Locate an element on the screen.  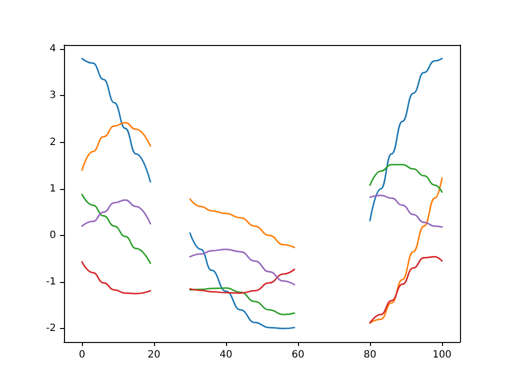
y-tick-label: 1 is located at coordinates (53, 188).